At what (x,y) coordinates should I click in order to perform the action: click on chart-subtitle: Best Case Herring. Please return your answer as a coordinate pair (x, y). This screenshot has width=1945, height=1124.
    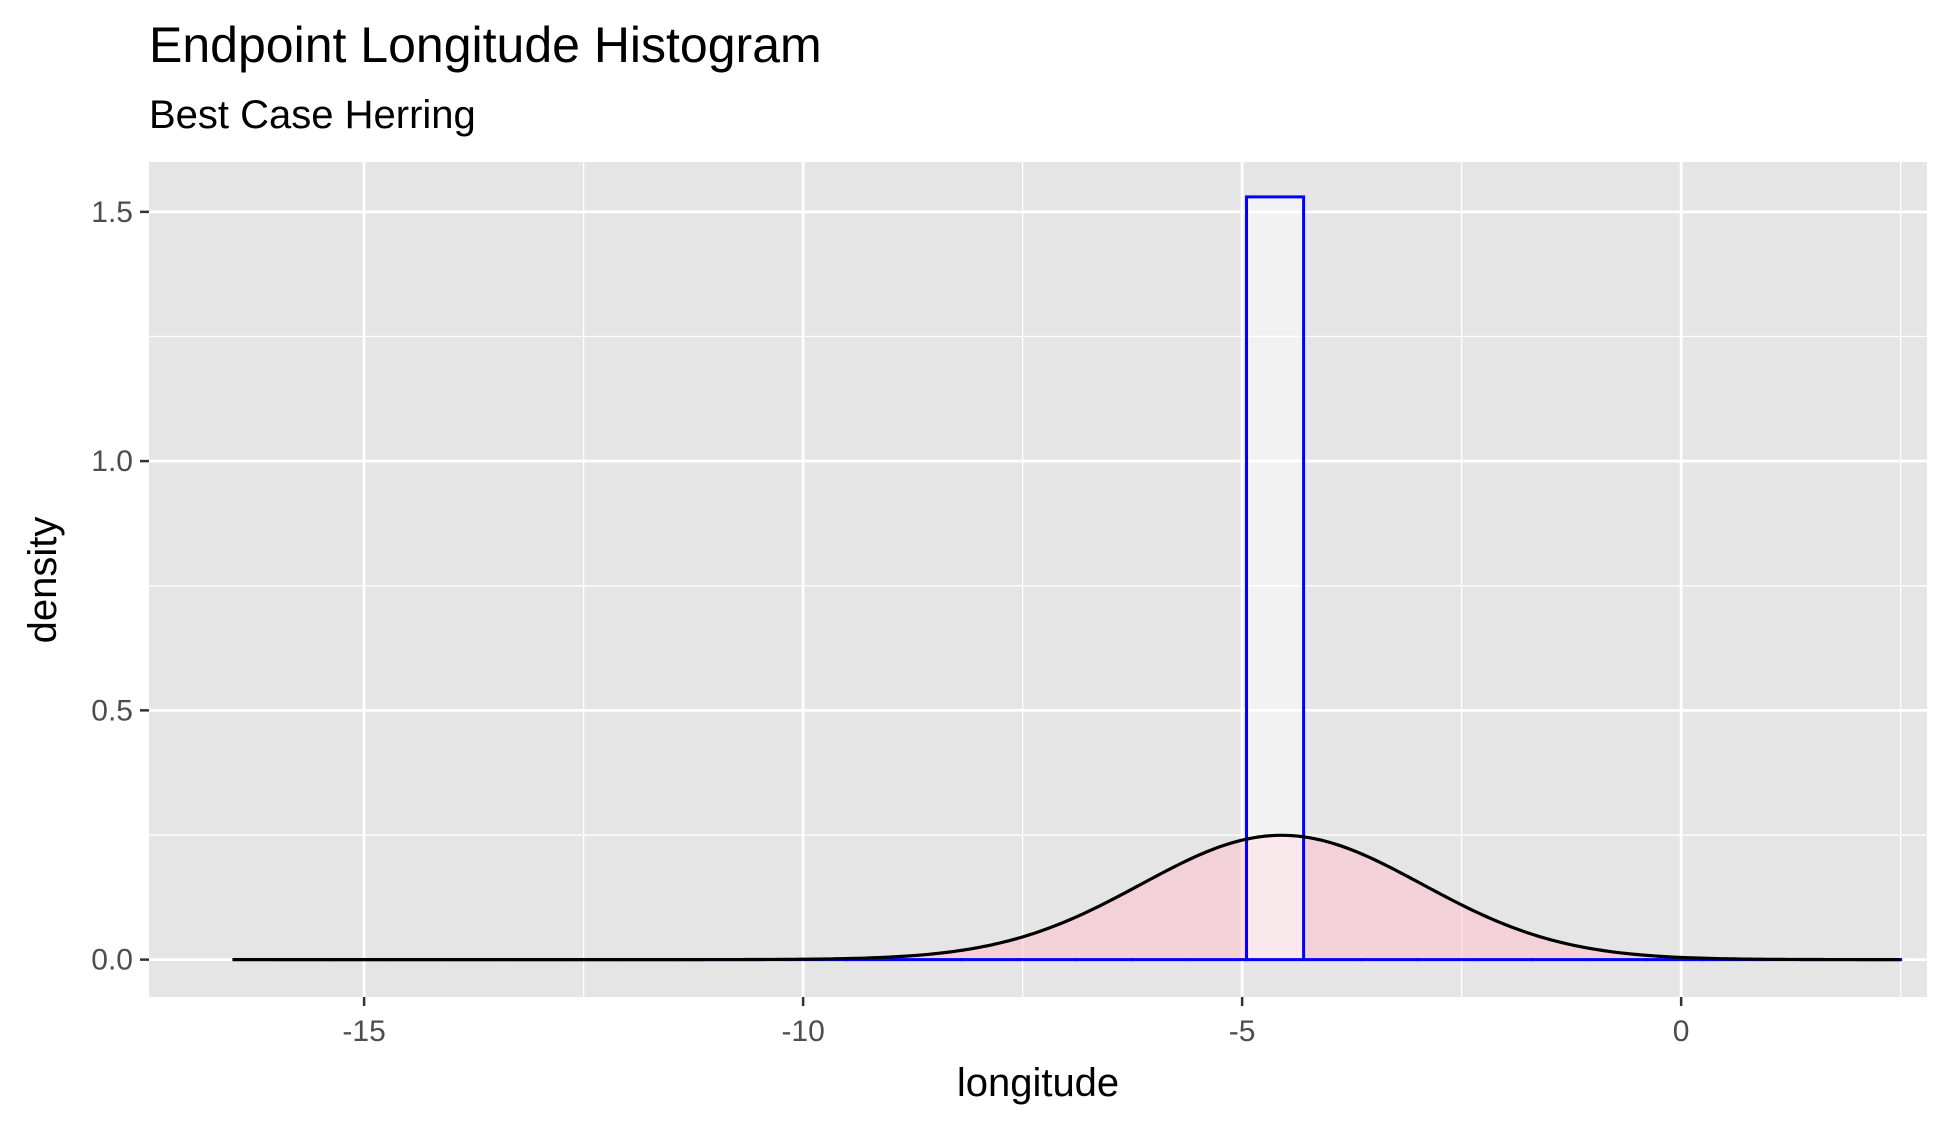
    Looking at the image, I should click on (312, 115).